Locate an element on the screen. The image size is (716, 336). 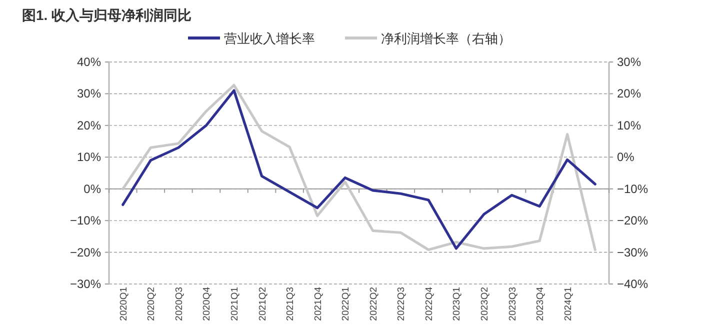
y2-tick-label: −30% is located at coordinates (632, 252).